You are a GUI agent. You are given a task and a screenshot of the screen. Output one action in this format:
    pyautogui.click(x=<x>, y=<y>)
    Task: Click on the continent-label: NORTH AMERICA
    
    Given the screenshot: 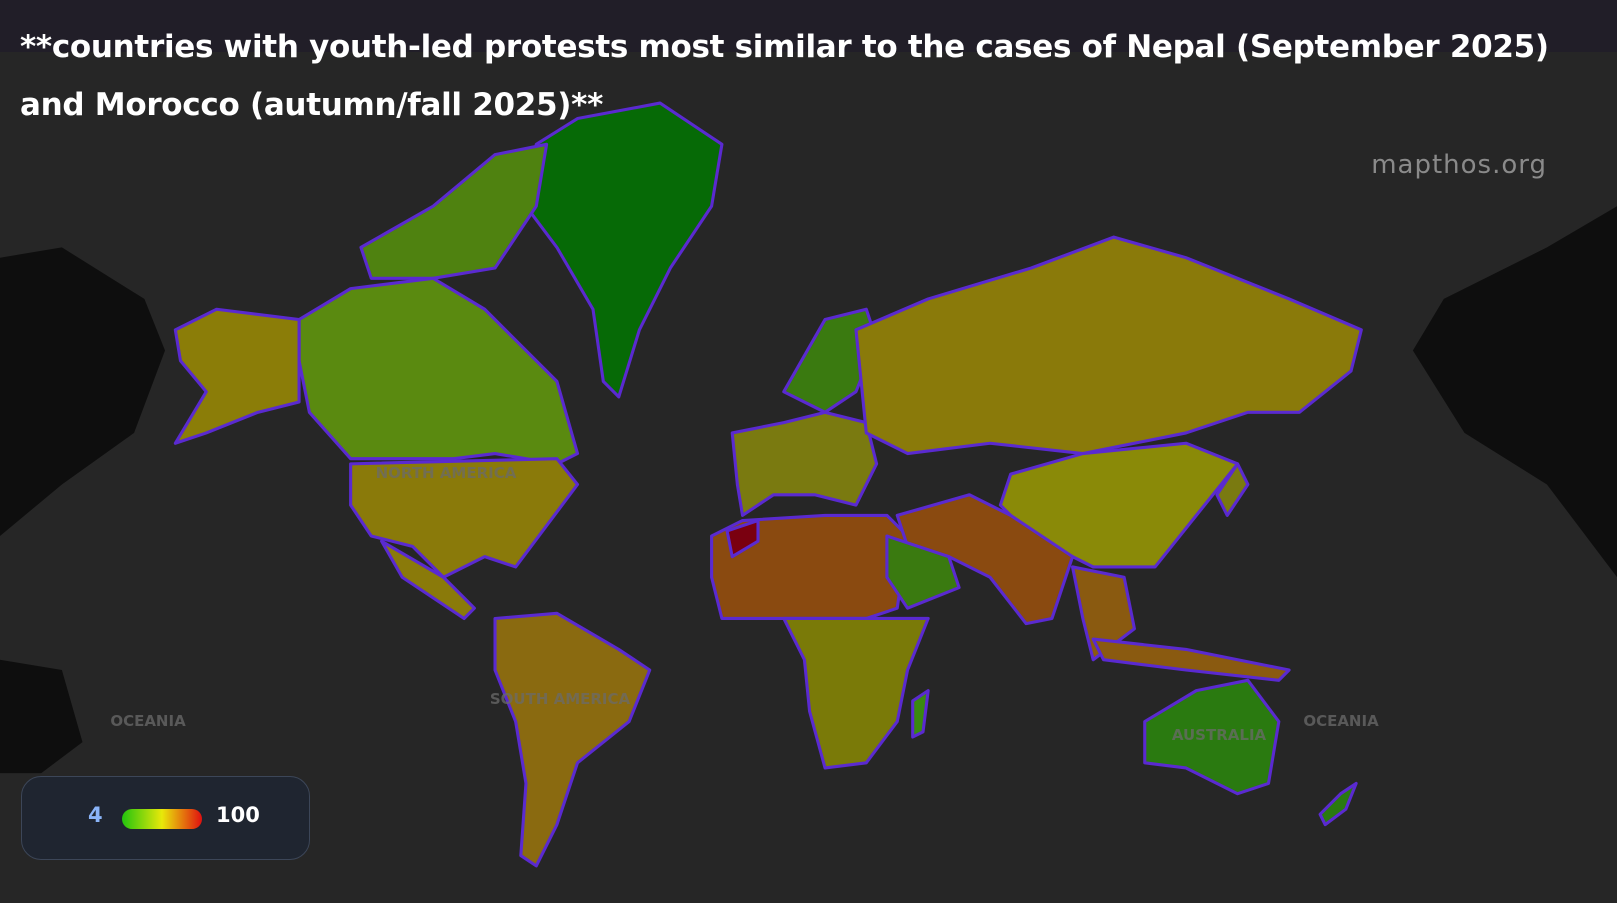 What is the action you would take?
    pyautogui.click(x=446, y=473)
    